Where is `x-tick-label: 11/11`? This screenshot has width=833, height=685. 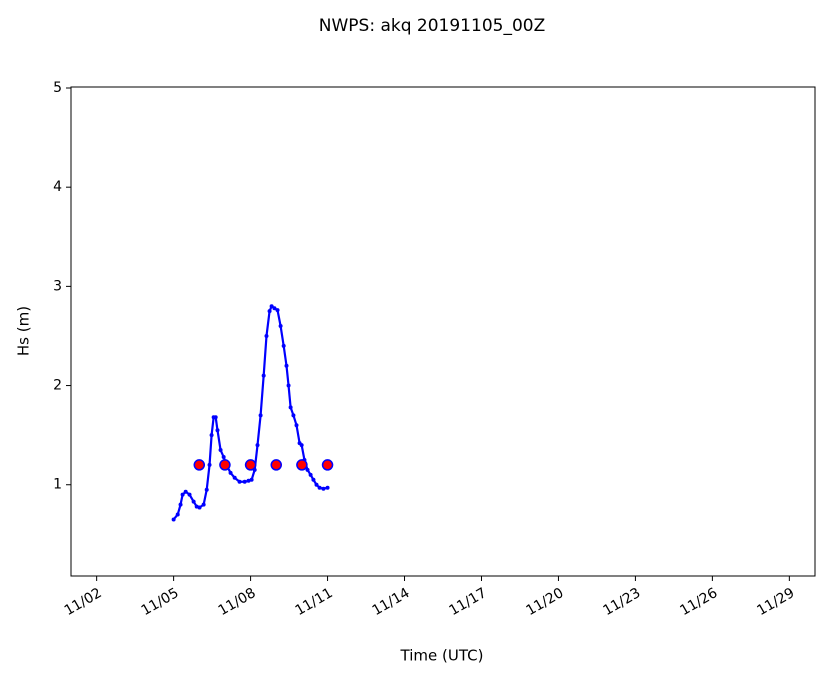
x-tick-label: 11/11 is located at coordinates (314, 602).